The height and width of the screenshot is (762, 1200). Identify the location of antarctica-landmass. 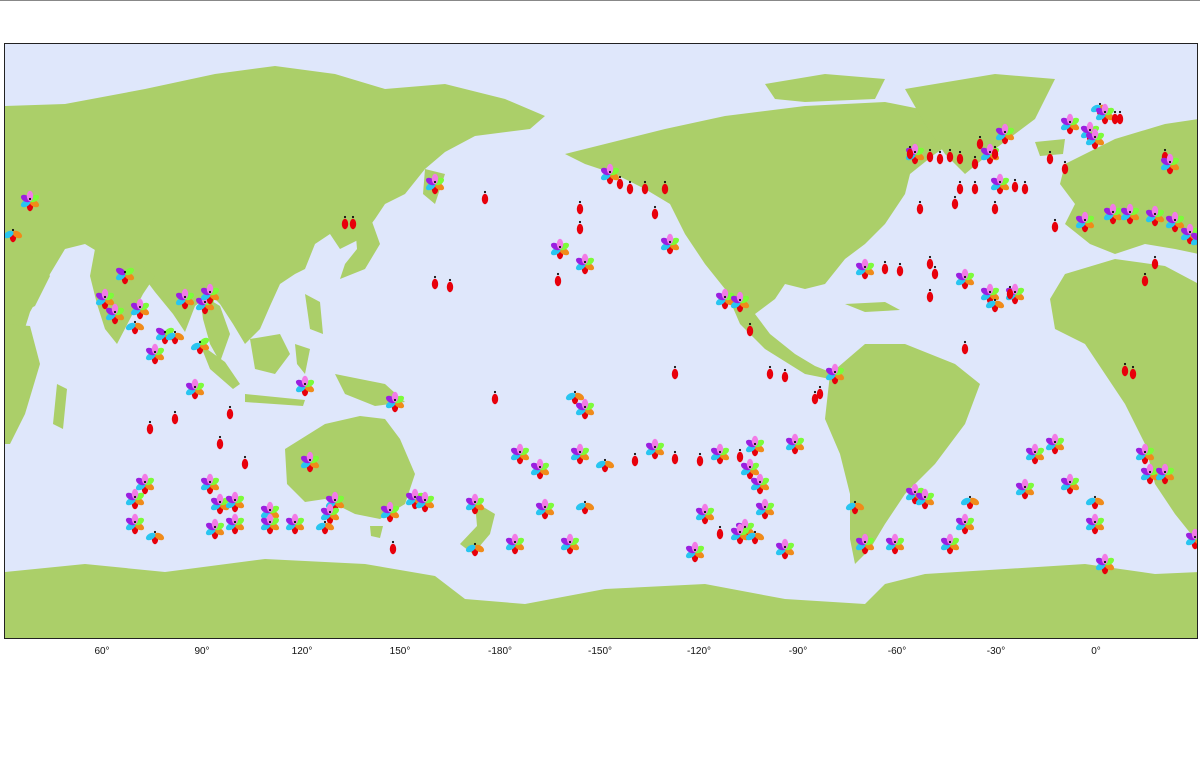
(601, 598).